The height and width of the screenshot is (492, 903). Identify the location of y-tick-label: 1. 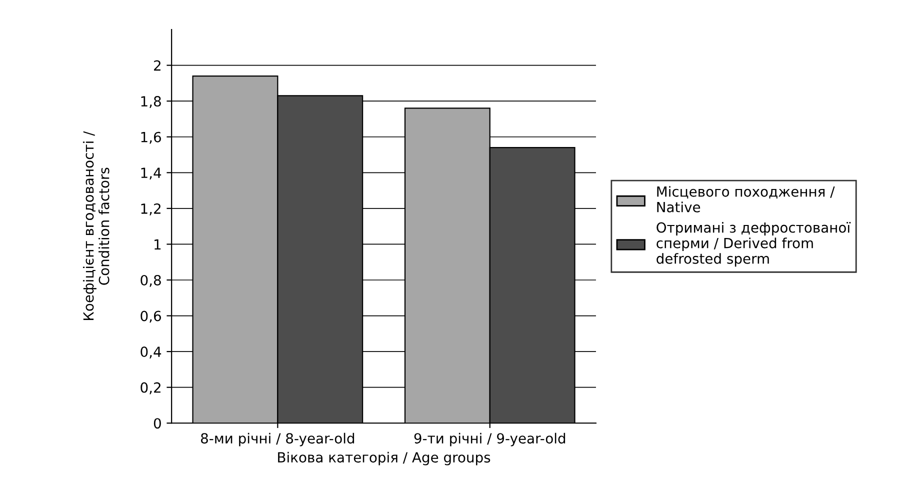
(157, 244).